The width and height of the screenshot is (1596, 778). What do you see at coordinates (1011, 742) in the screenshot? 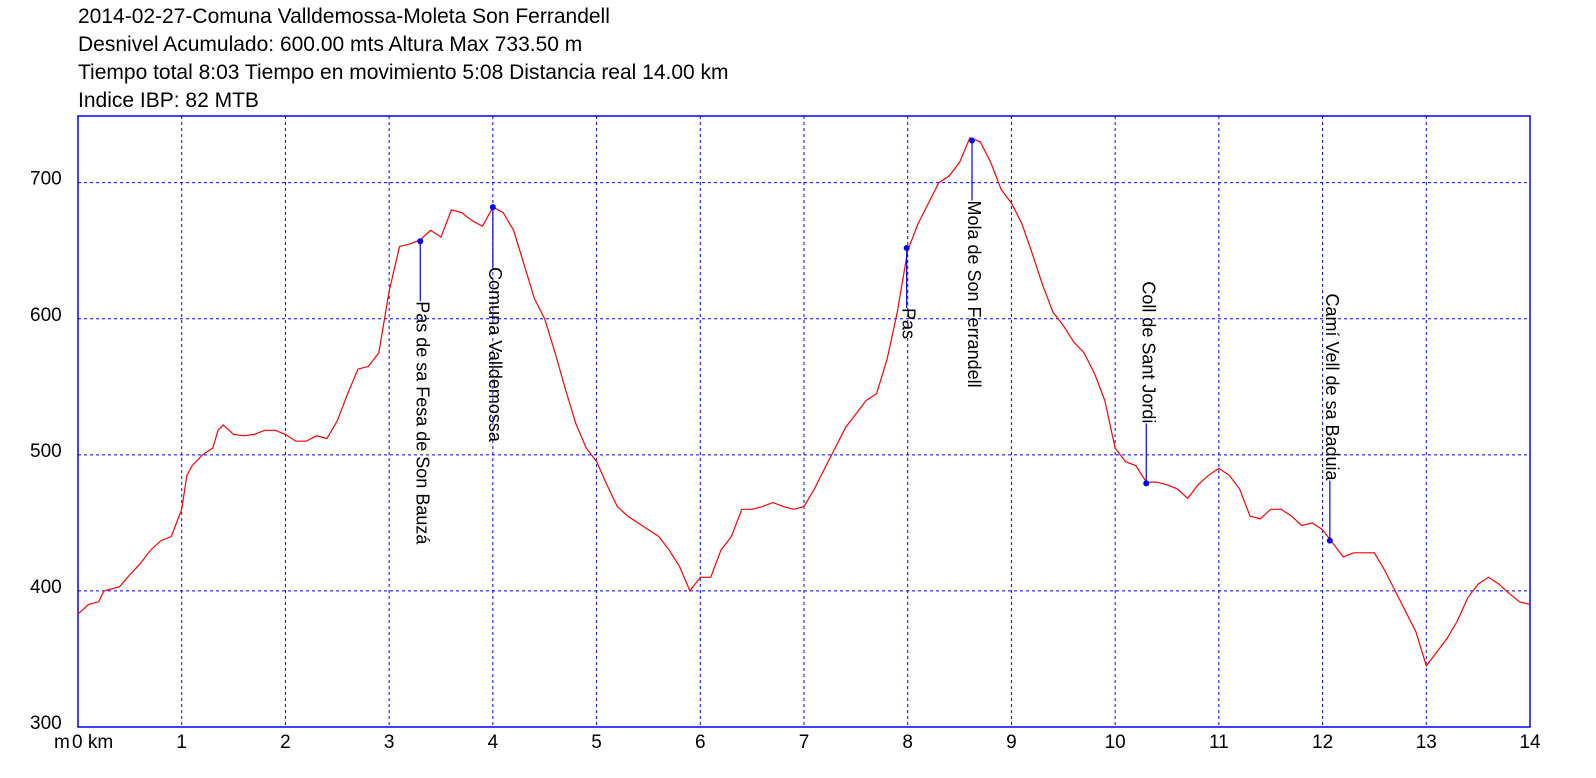
I see `x-tick-label: 9` at bounding box center [1011, 742].